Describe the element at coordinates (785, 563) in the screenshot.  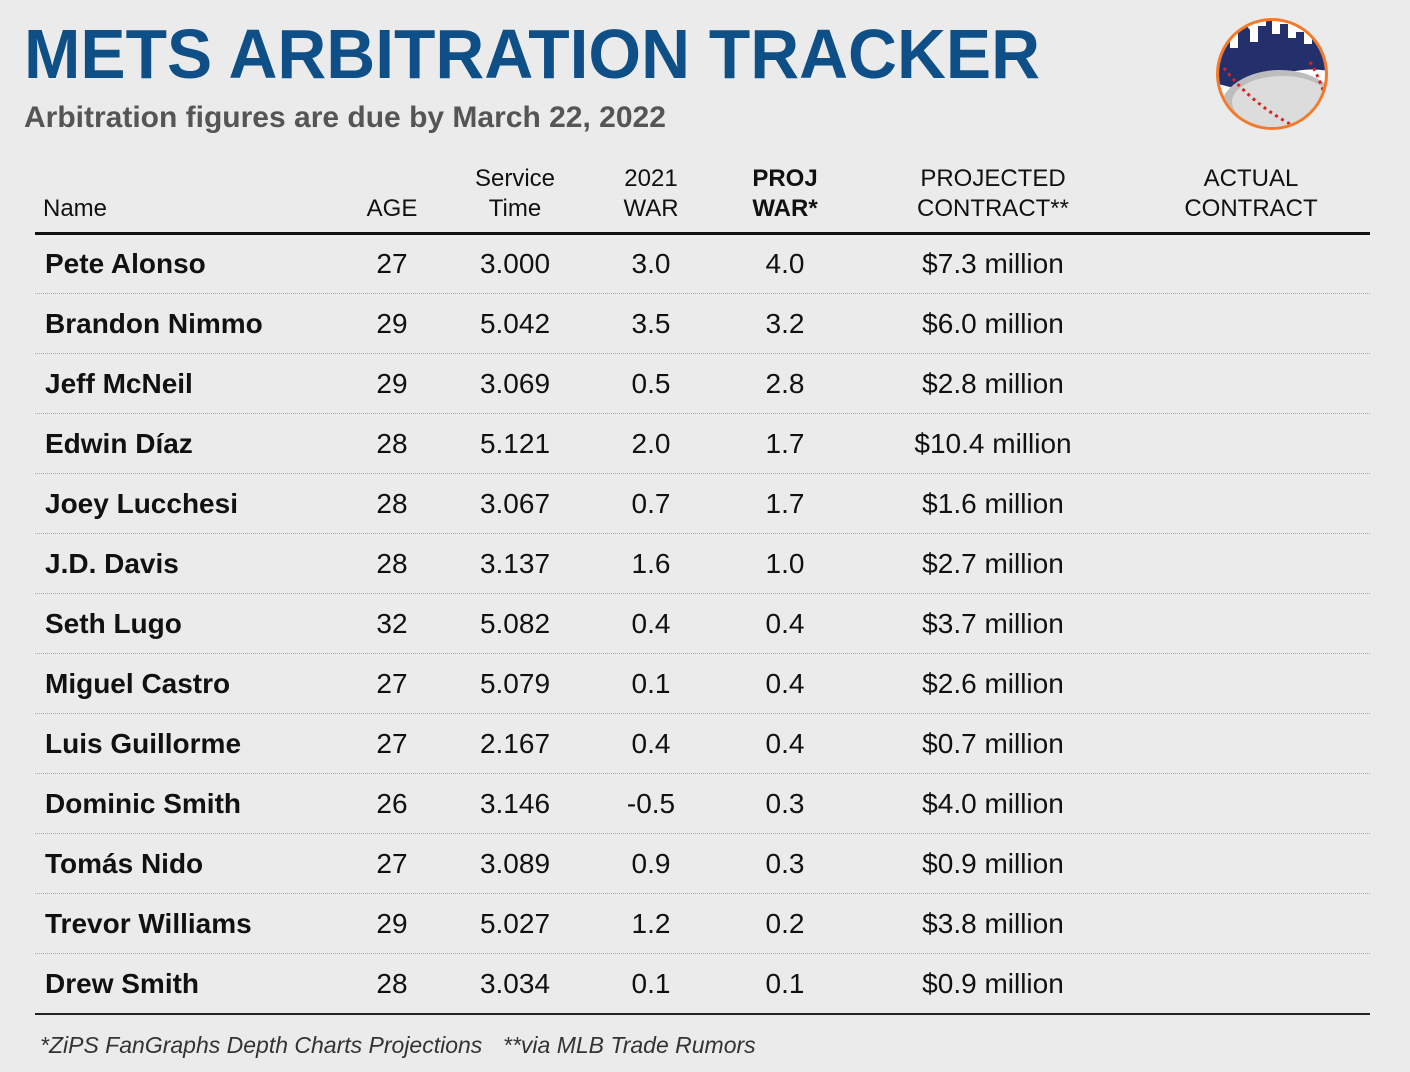
I see `cell: 1.0` at that location.